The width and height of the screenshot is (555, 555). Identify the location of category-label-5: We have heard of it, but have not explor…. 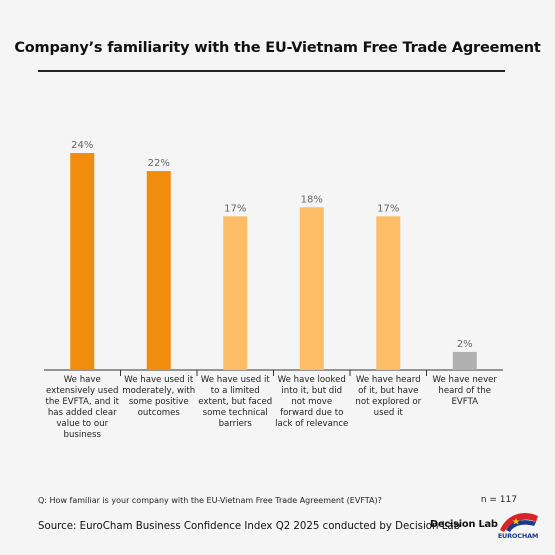
(388, 396).